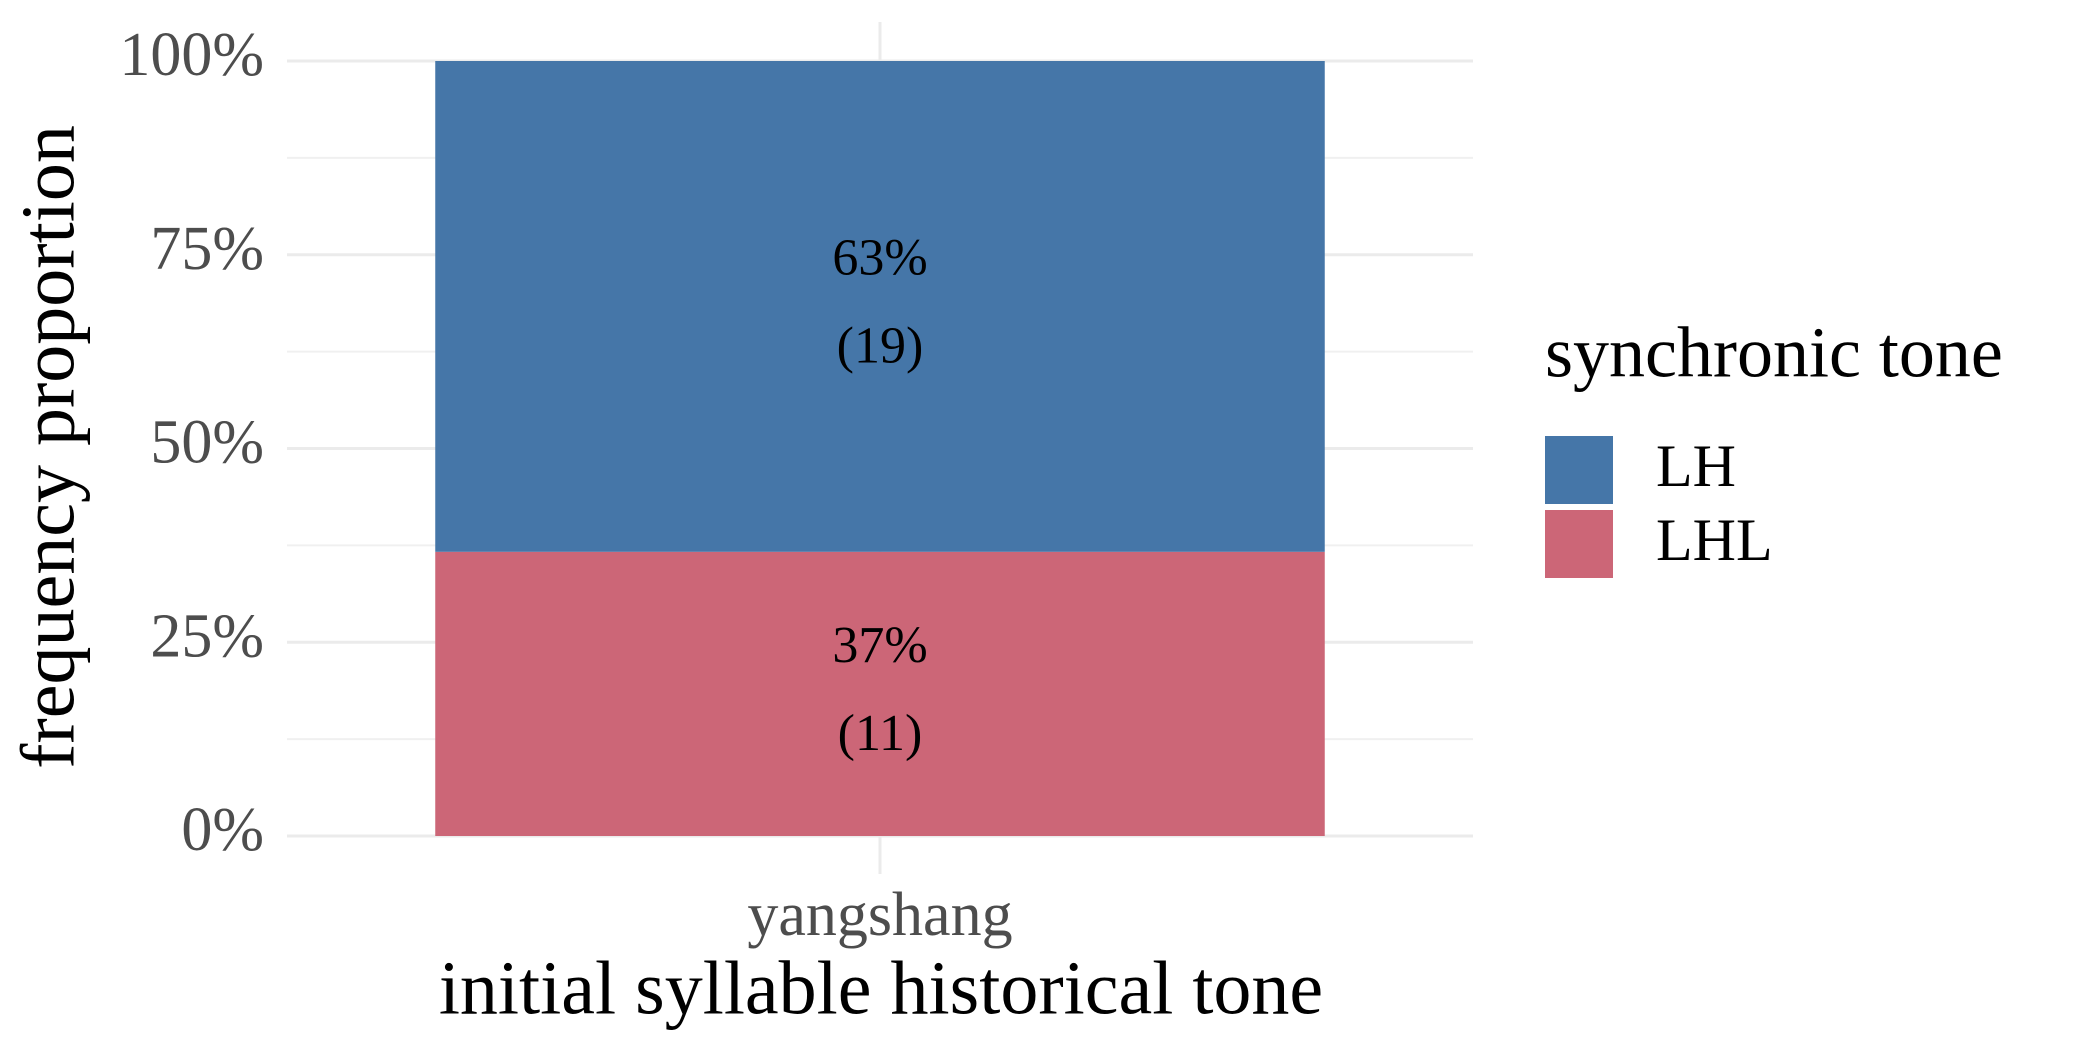  Describe the element at coordinates (879, 915) in the screenshot. I see `x-tick-label: yangshang` at that location.